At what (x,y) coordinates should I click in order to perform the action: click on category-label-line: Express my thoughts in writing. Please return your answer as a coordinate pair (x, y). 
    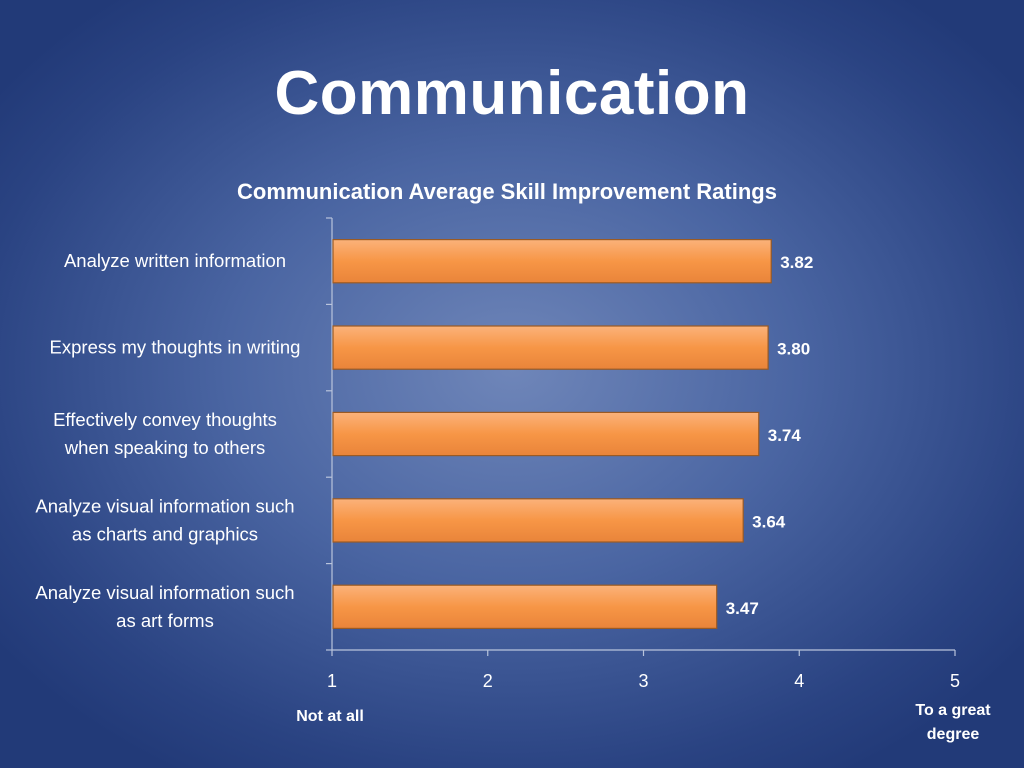
    Looking at the image, I should click on (175, 347).